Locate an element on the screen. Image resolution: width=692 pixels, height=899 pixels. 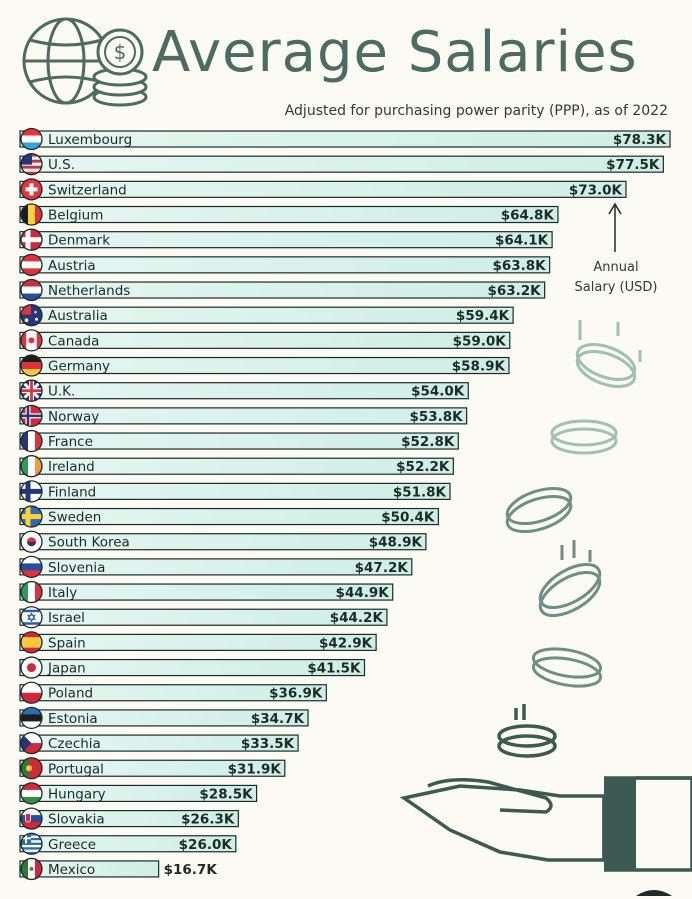
australia-flag-icon is located at coordinates (31, 315).